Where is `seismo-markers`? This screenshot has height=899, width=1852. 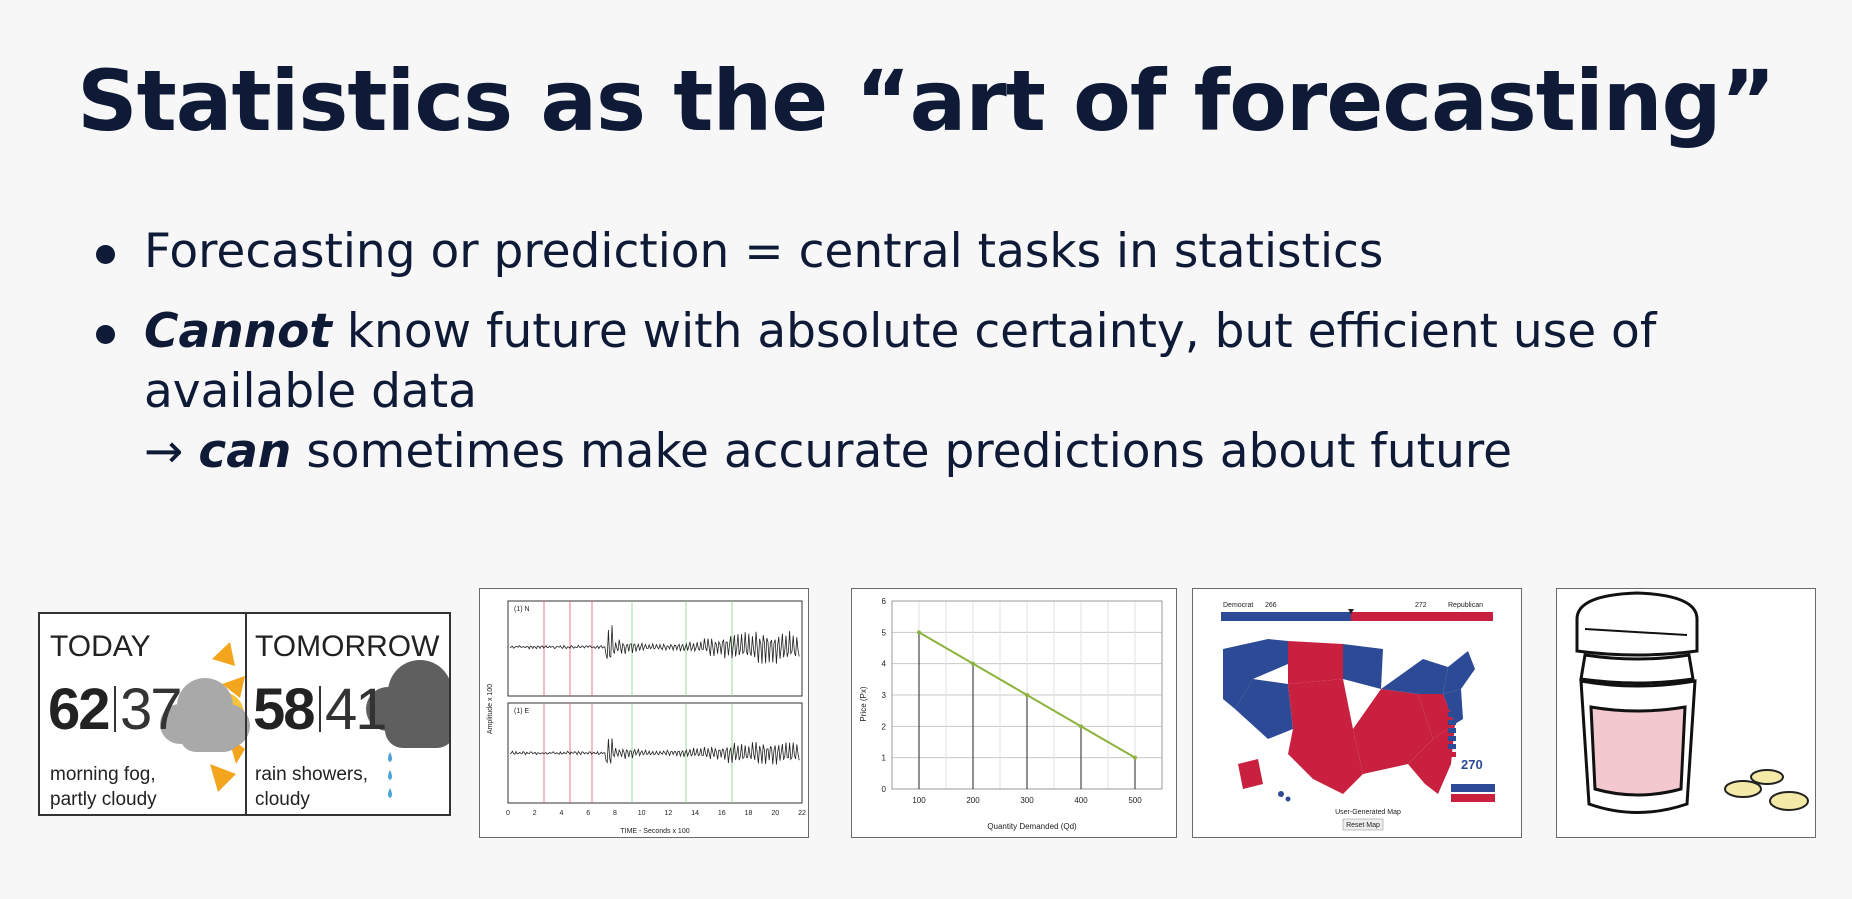
seismo-markers is located at coordinates (638, 702).